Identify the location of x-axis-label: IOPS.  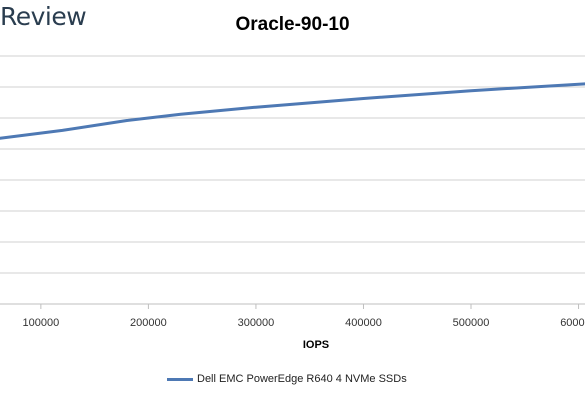
(316, 345).